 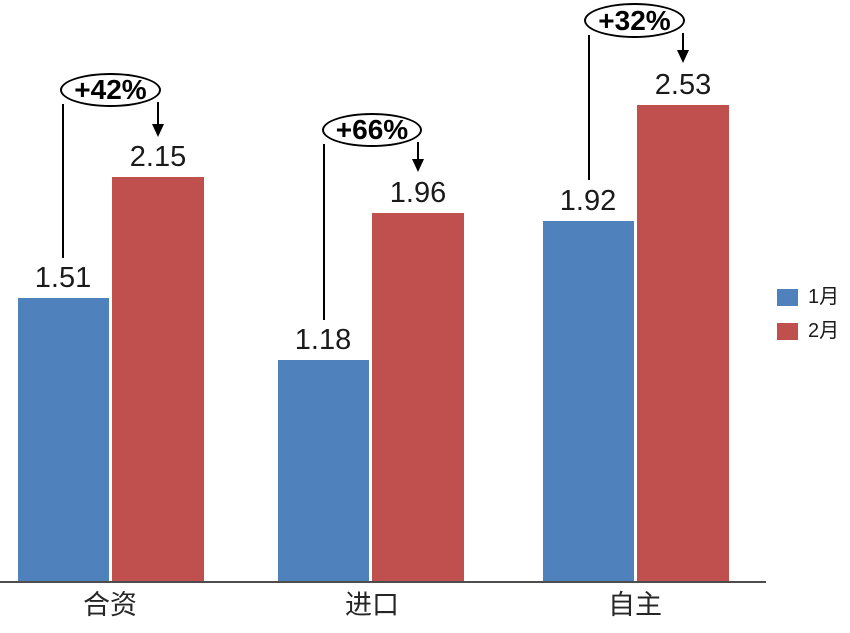 I want to click on legend-swatch-jan, so click(x=787, y=297).